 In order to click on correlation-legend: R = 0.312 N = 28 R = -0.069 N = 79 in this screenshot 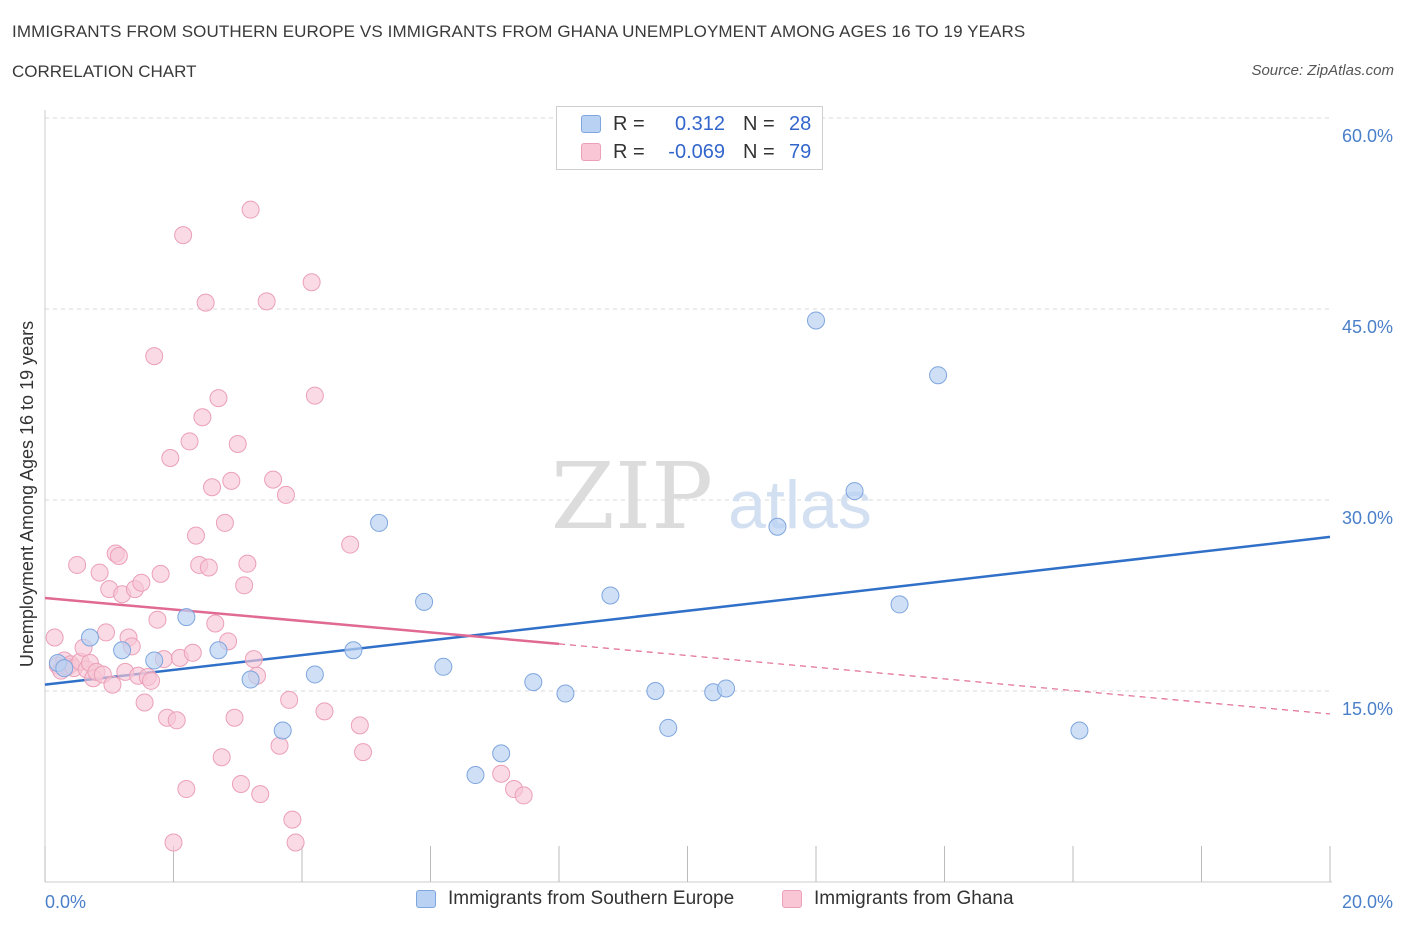, I will do `click(689, 138)`.